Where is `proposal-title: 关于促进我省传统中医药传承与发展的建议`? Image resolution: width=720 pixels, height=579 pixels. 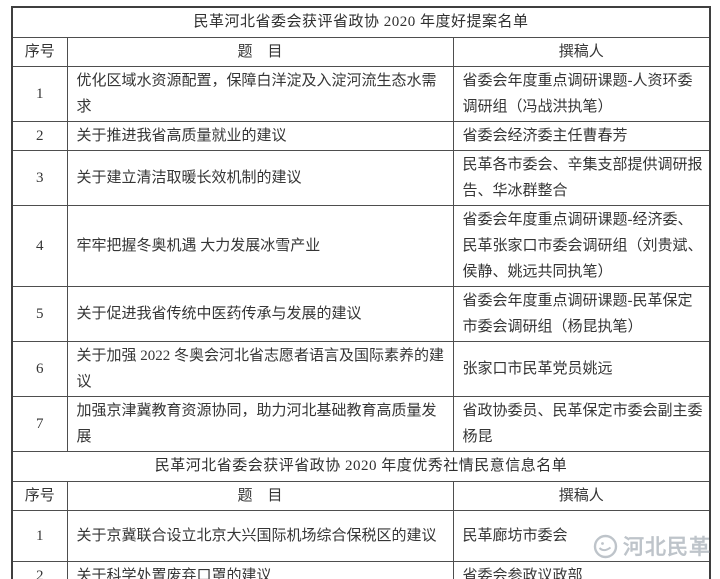
proposal-title: 关于促进我省传统中医药传承与发展的建议 is located at coordinates (260, 313).